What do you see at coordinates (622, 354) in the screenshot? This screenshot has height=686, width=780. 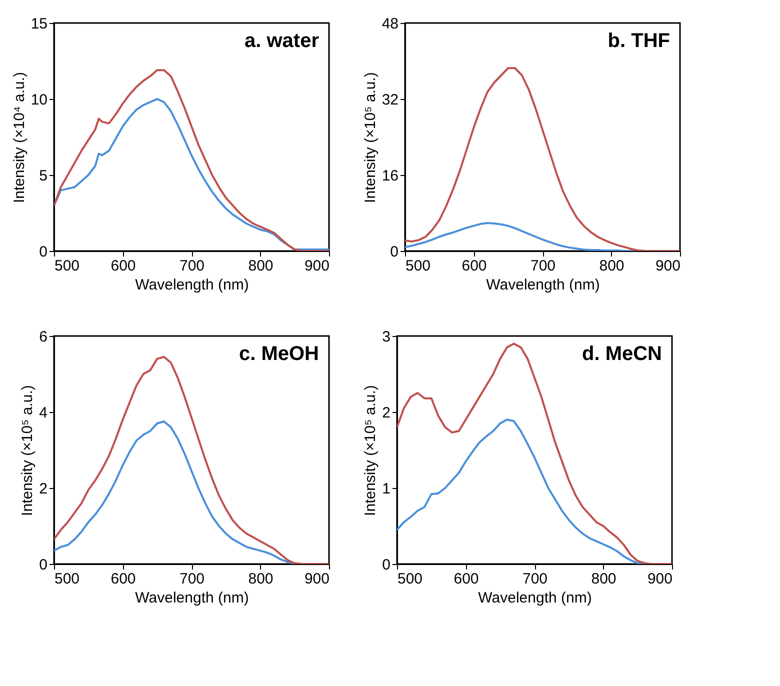 I see `annotation: d. MeCN` at bounding box center [622, 354].